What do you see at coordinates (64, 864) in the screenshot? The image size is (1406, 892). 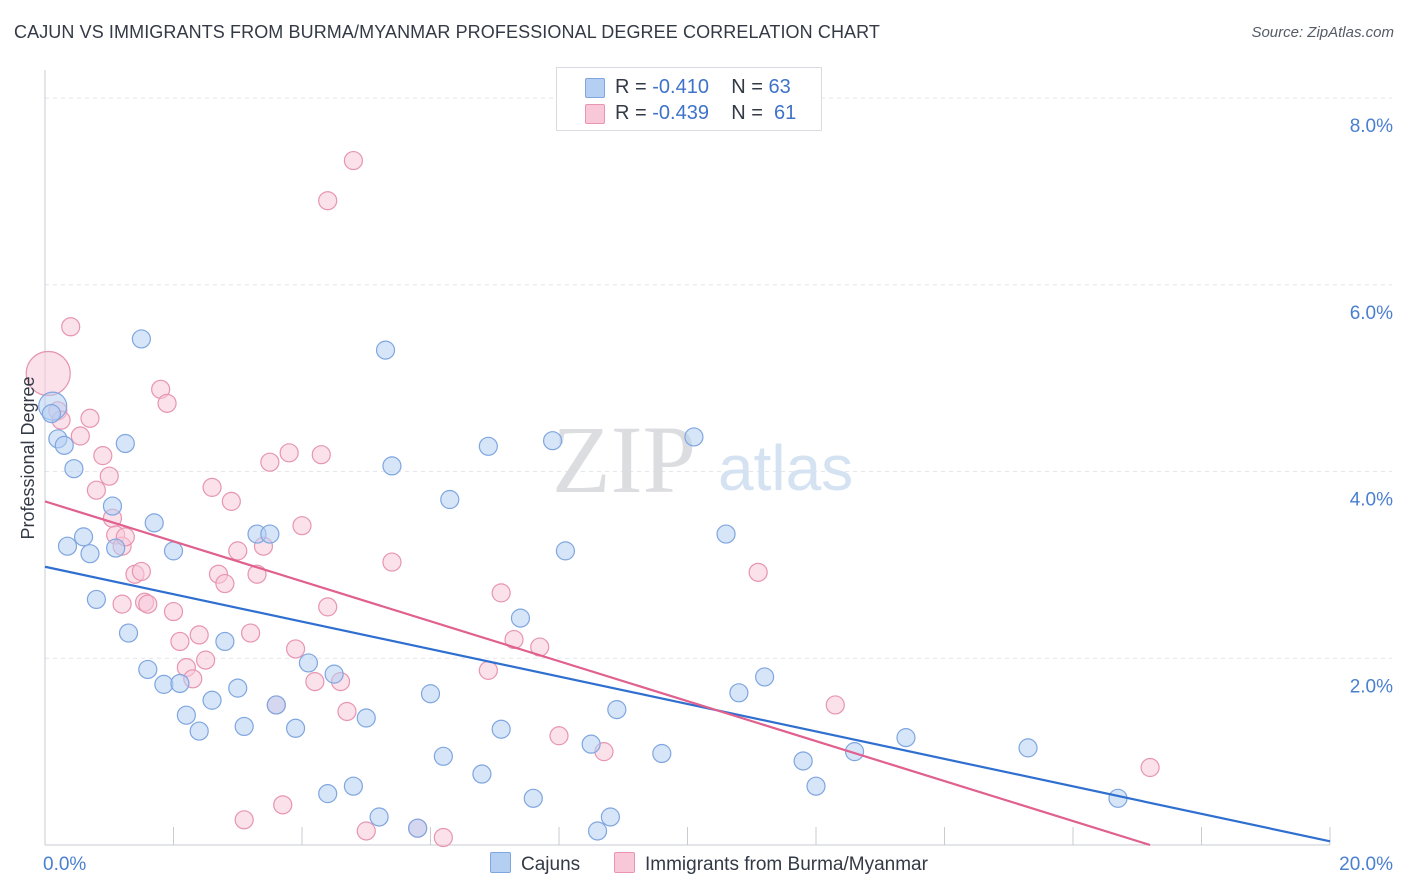 I see `x-tick-label-min: 0.0%` at bounding box center [64, 864].